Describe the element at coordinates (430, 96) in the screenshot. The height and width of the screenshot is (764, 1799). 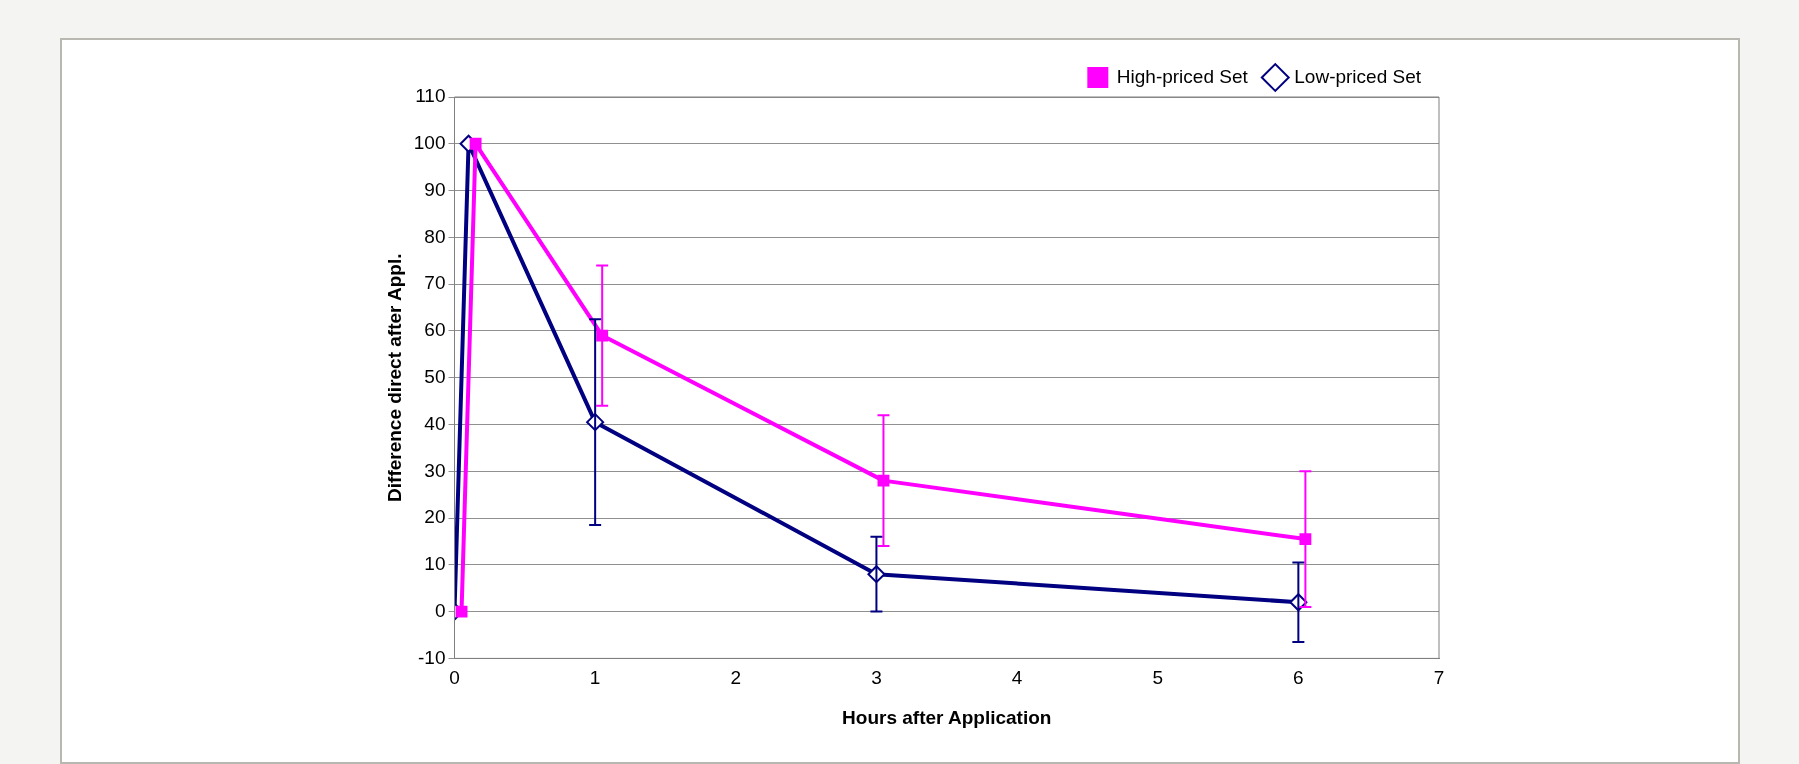
I see `y-tick-label: 110` at that location.